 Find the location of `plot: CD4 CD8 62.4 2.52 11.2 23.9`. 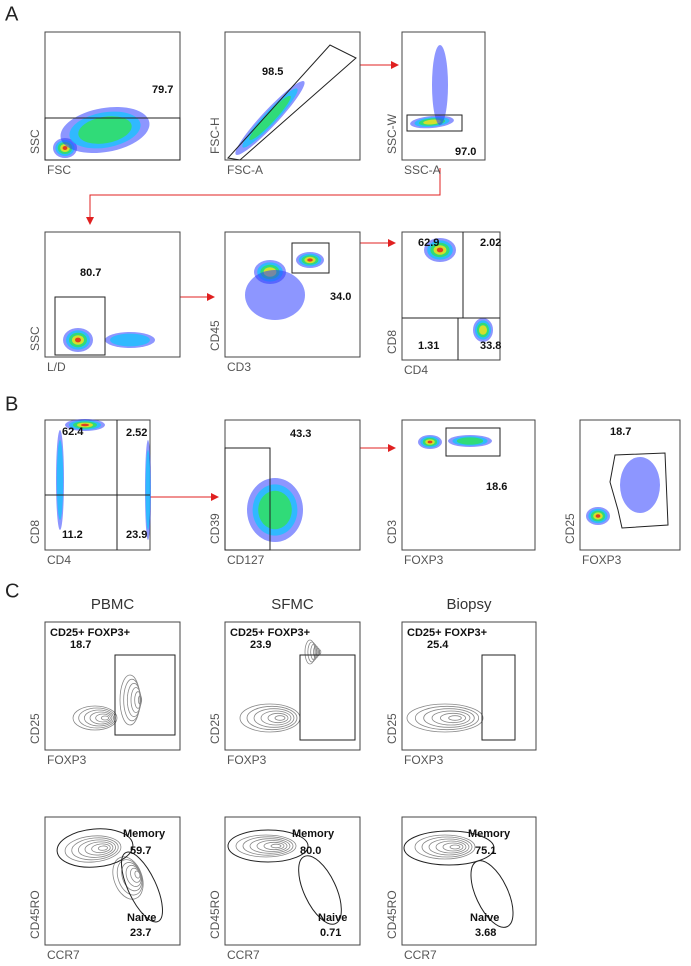

plot: CD4 CD8 62.4 2.52 11.2 23.9 is located at coordinates (89, 493).